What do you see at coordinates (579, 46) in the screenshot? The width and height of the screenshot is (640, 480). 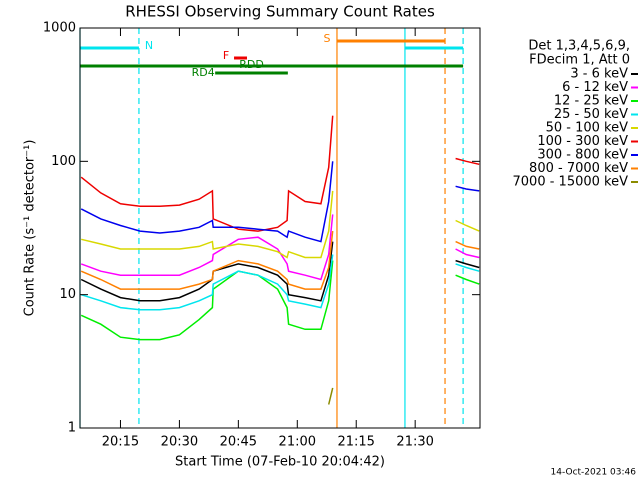 I see `legend-header: Det 1,3,4,5,6,9,` at bounding box center [579, 46].